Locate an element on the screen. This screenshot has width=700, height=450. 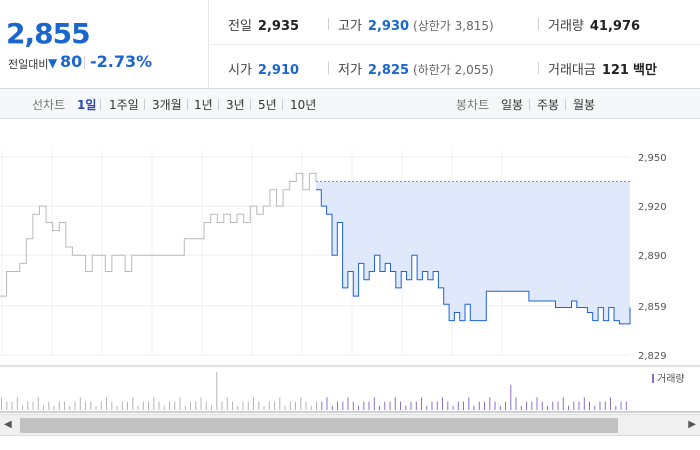
tab-1week: 1주일 is located at coordinates (124, 105).